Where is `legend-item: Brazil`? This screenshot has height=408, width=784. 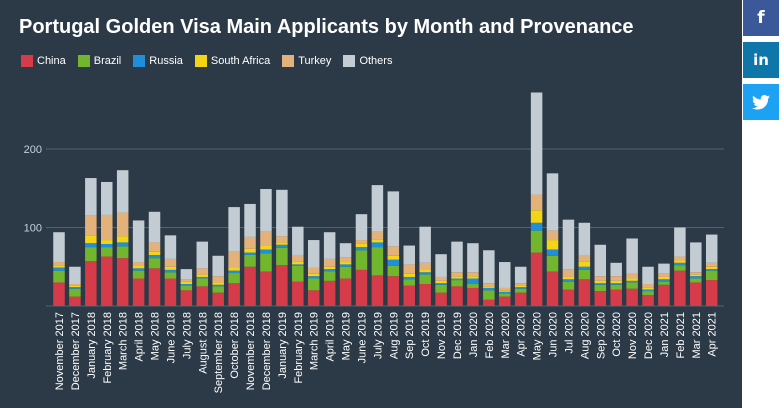
legend-item: Brazil is located at coordinates (99, 61).